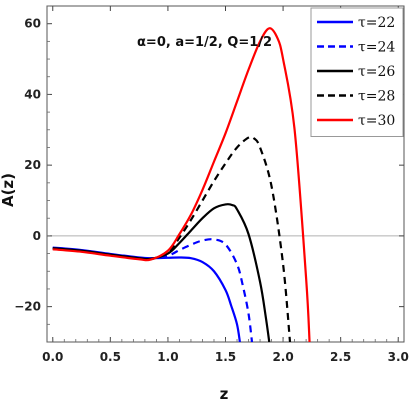 The image size is (409, 409). Describe the element at coordinates (376, 121) in the screenshot. I see `legend-label: τ=30` at that location.